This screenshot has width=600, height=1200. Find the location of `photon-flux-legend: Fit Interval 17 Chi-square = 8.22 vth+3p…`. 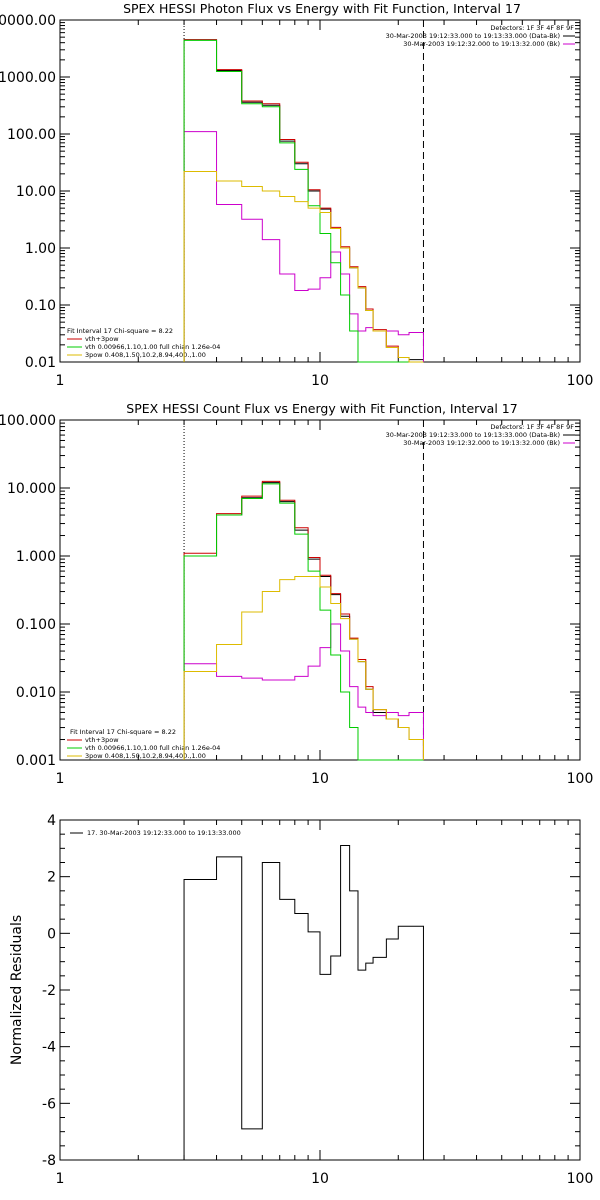

photon-flux-legend: Fit Interval 17 Chi-square = 8.22 vth+3p… is located at coordinates (143, 343).